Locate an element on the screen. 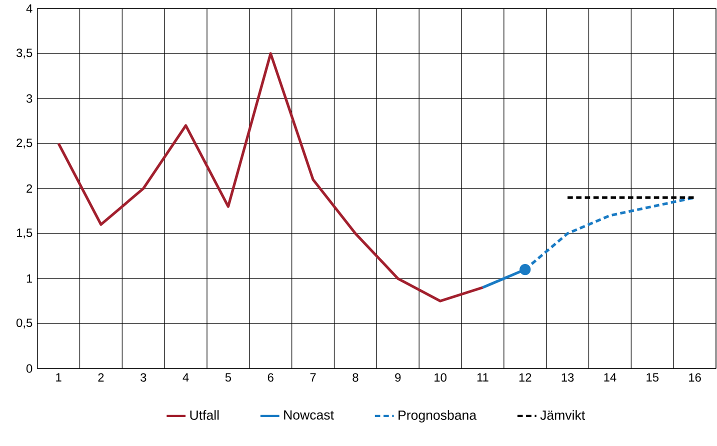 The height and width of the screenshot is (446, 717). x-tick-label: 16 is located at coordinates (695, 377).